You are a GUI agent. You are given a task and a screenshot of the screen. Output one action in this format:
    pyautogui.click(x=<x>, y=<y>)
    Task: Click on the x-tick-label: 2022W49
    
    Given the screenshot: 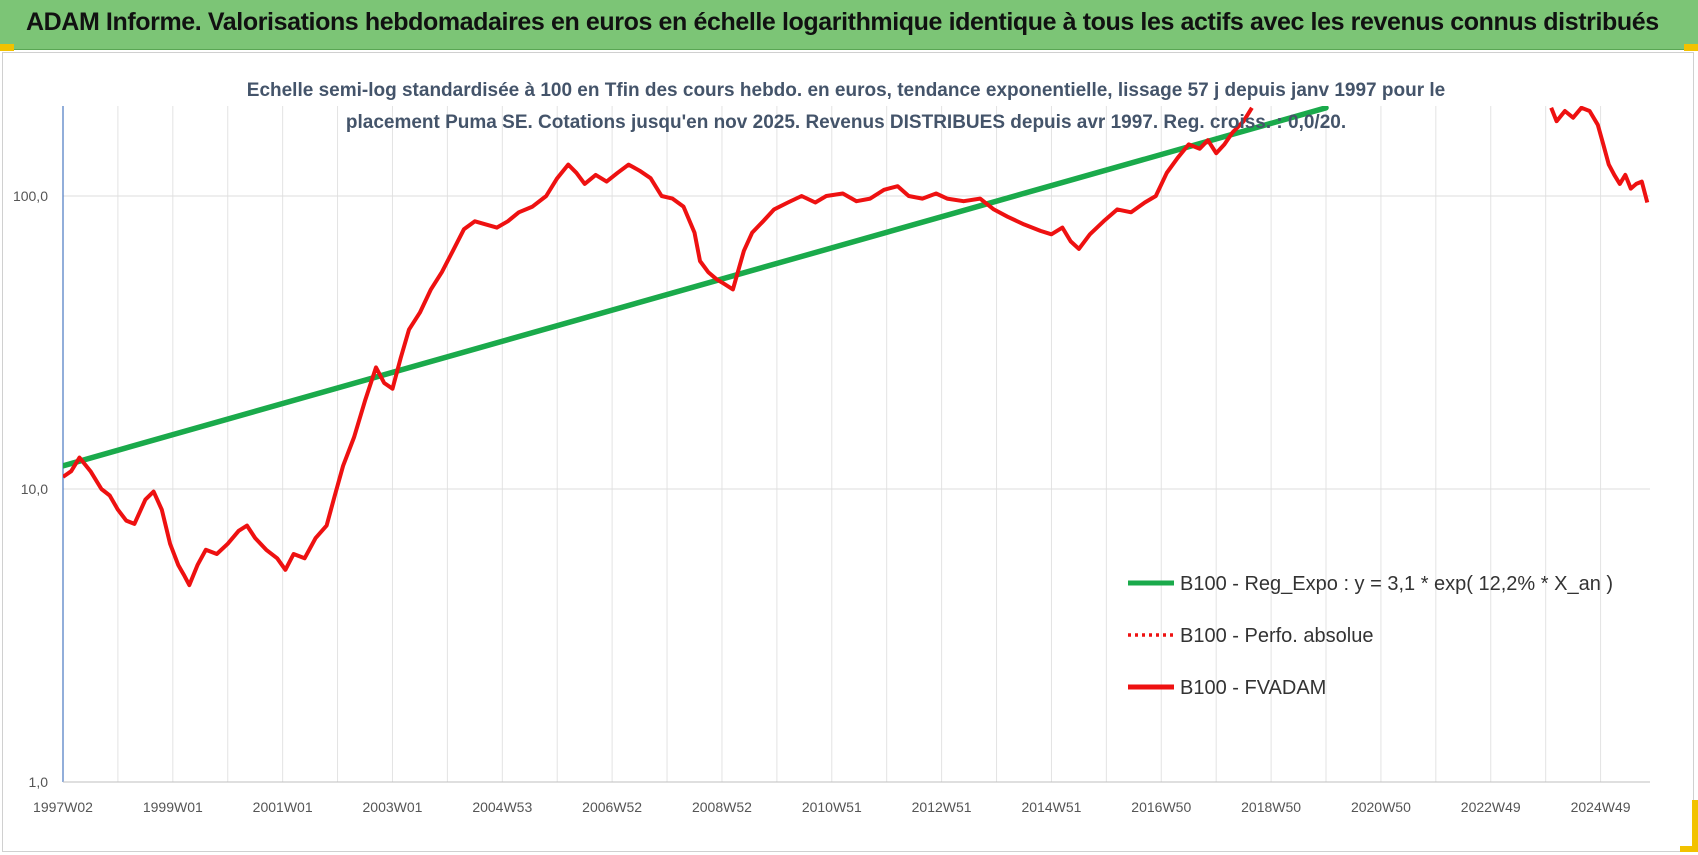 What is the action you would take?
    pyautogui.click(x=1491, y=807)
    